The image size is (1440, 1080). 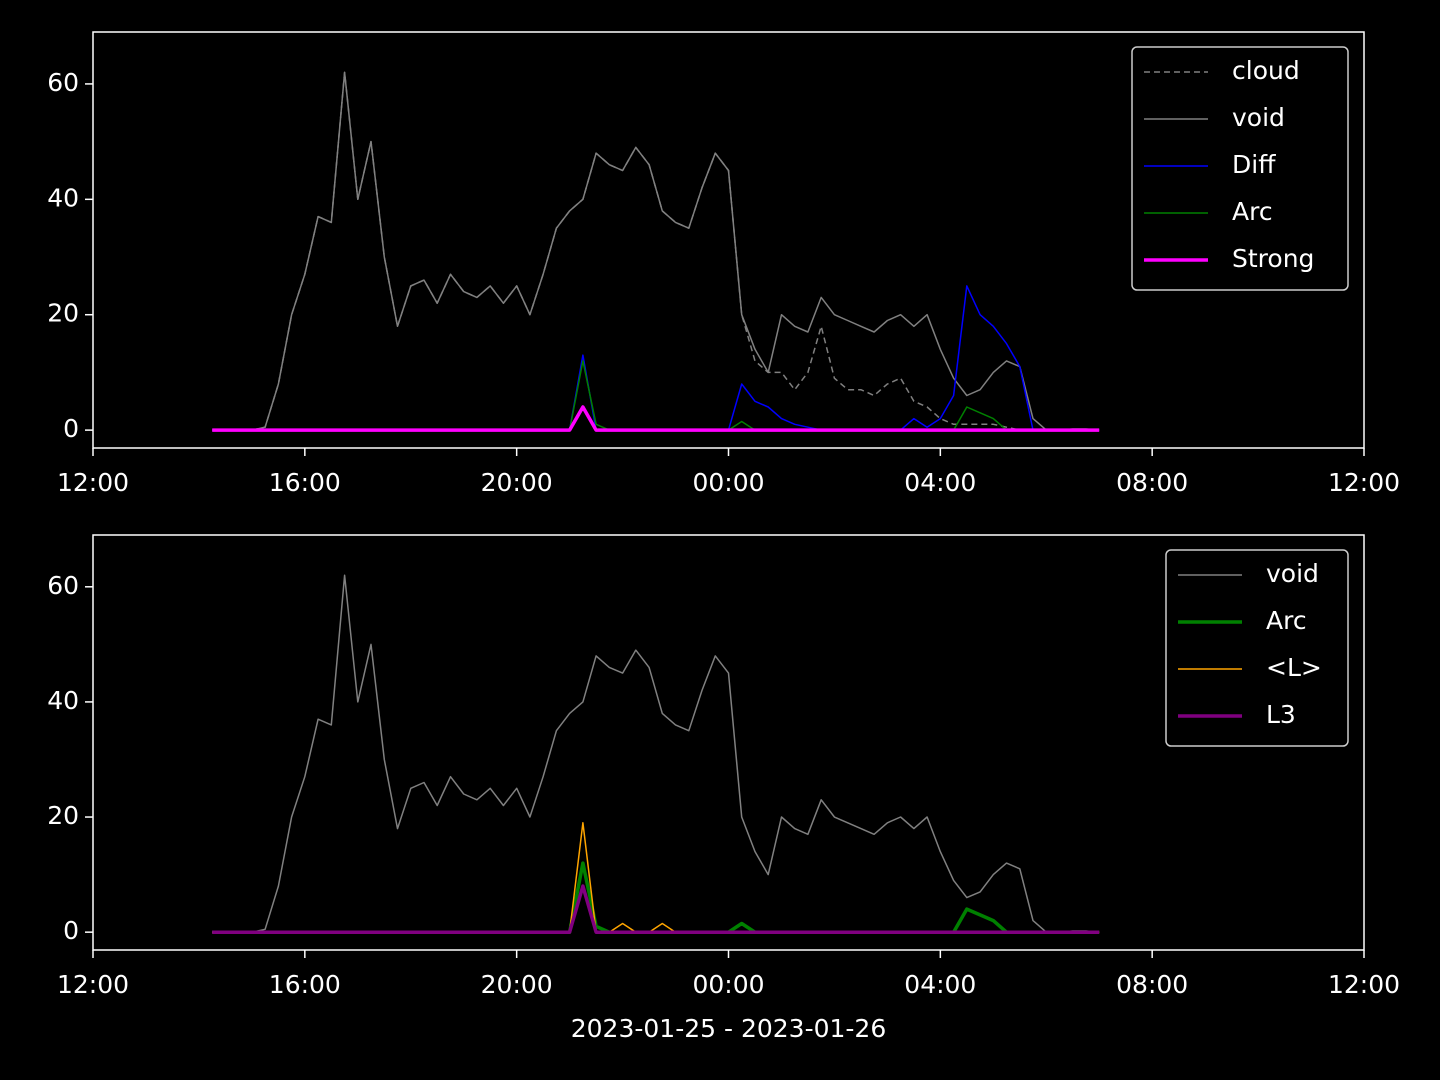 I want to click on legend-label: Strong, so click(x=1273, y=258).